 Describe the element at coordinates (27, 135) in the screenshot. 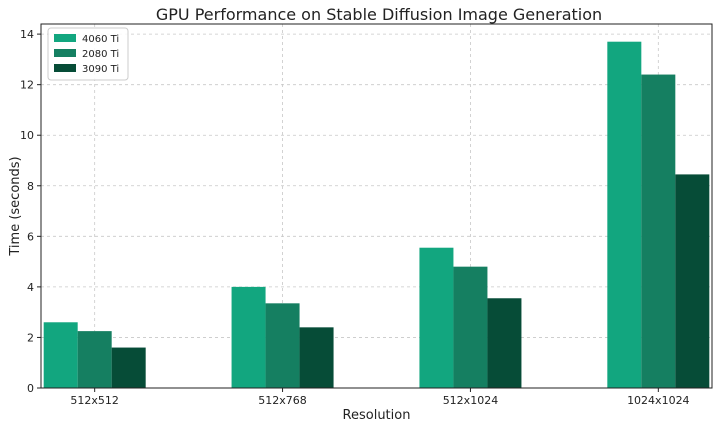

I see `y-tick-label: 10` at that location.